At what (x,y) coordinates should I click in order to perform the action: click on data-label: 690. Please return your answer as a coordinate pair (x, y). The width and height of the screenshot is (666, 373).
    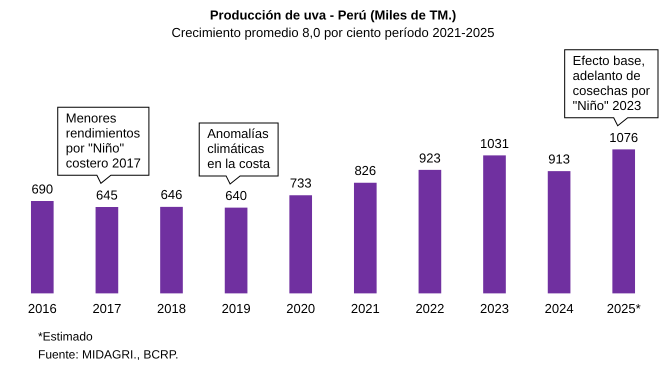
    Looking at the image, I should click on (42, 188).